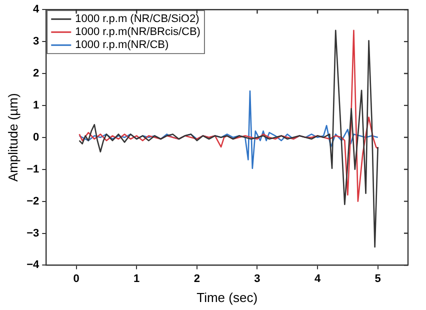 The width and height of the screenshot is (426, 310). What do you see at coordinates (33, 201) in the screenshot?
I see `y-tick-label: −2` at bounding box center [33, 201].